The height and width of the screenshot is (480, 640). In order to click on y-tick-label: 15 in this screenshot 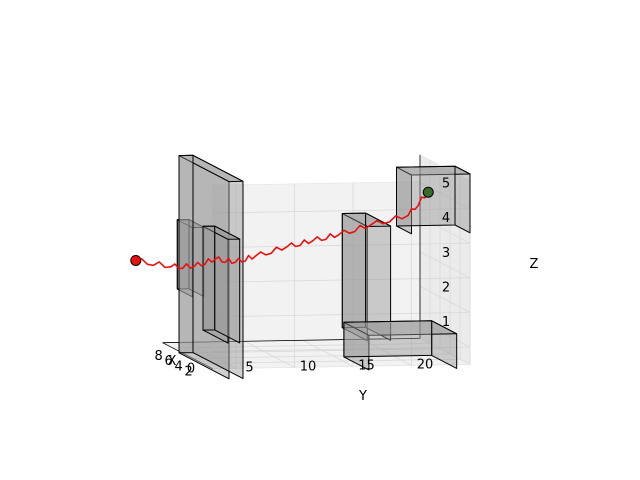, I will do `click(366, 365)`.